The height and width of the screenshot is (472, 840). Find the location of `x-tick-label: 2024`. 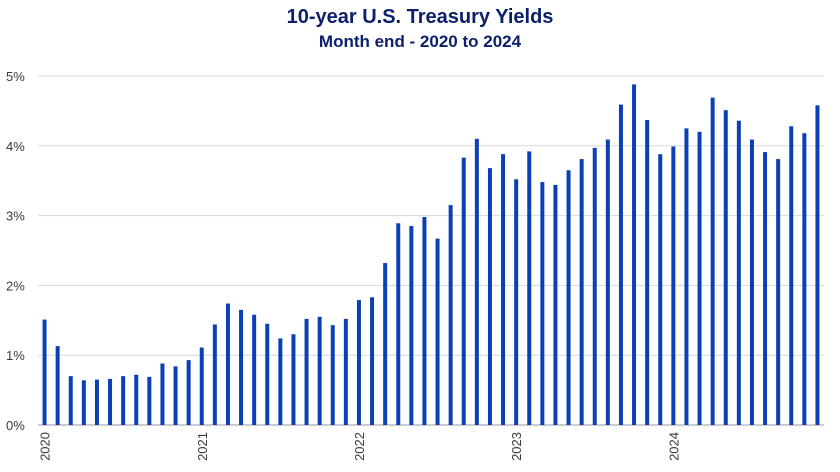

x-tick-label: 2024 is located at coordinates (673, 446).